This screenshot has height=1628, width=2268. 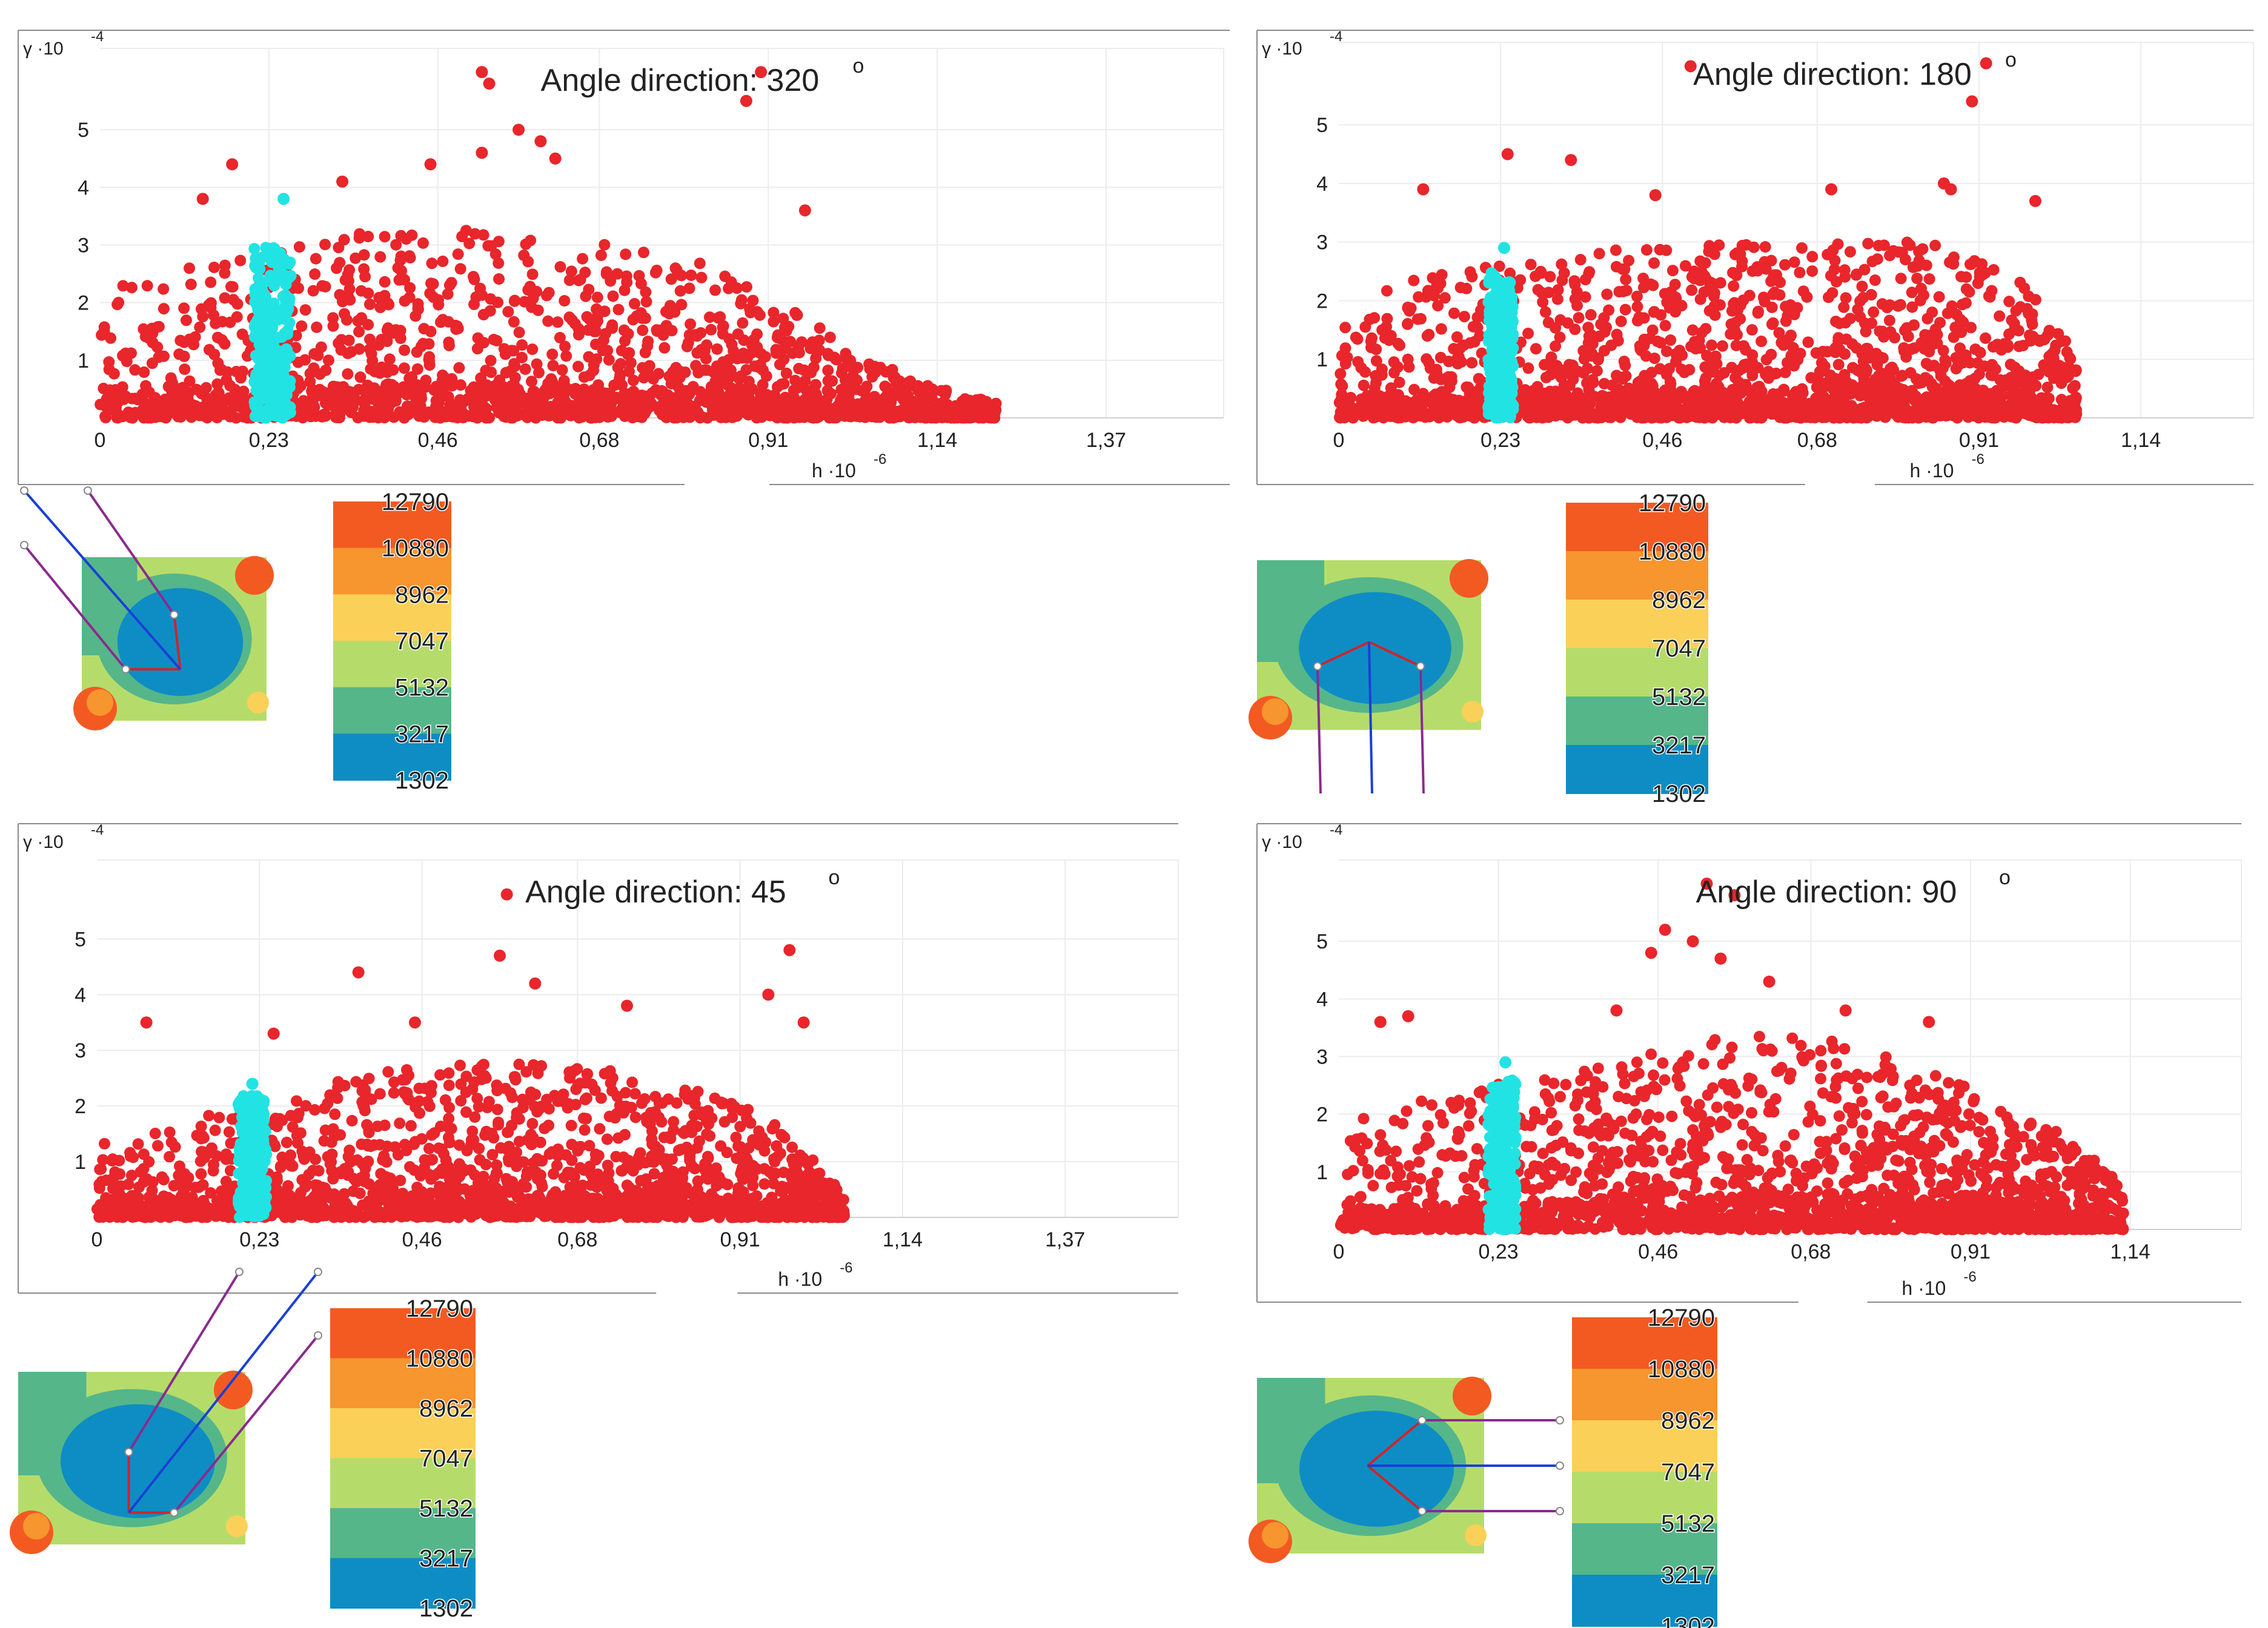 What do you see at coordinates (1336, 36) in the screenshot?
I see `y-axis-exponent: -4` at bounding box center [1336, 36].